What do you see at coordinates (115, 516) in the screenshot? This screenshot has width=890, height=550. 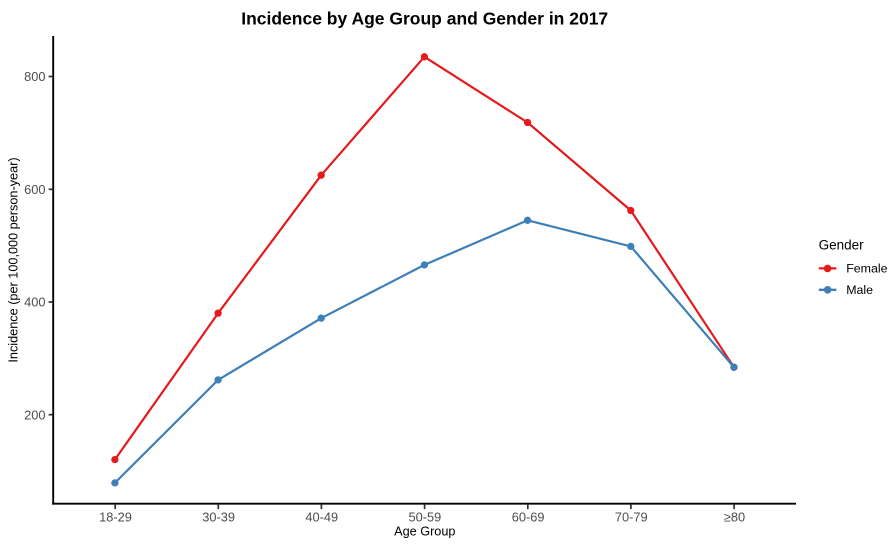 I see `svg-text: 18-29` at bounding box center [115, 516].